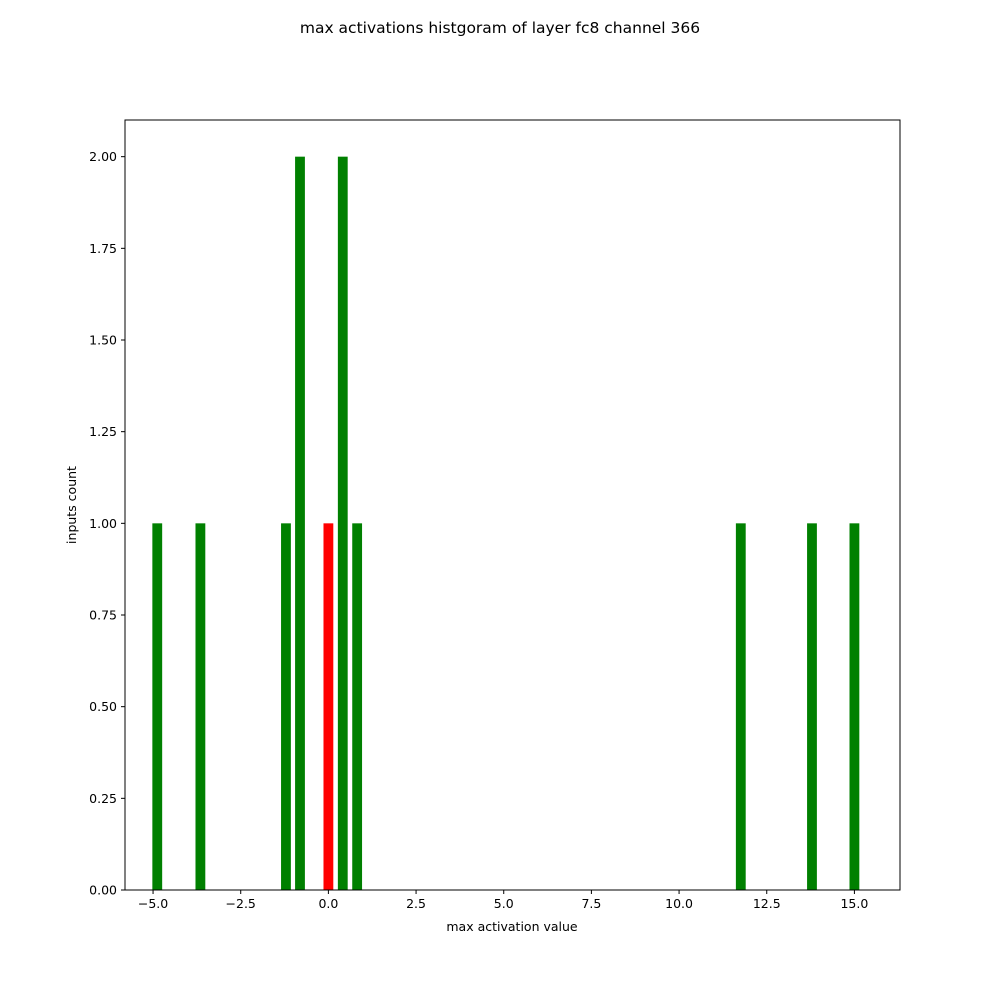 This screenshot has height=1000, width=1000. Describe the element at coordinates (103, 156) in the screenshot. I see `y-tick-label: 2.00` at that location.